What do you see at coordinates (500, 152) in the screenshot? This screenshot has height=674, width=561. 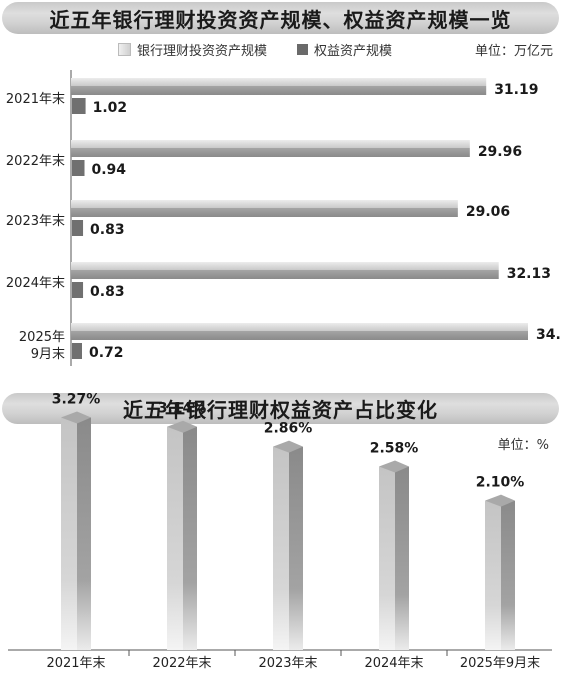 I see `value-label-investment: 29.96` at bounding box center [500, 152].